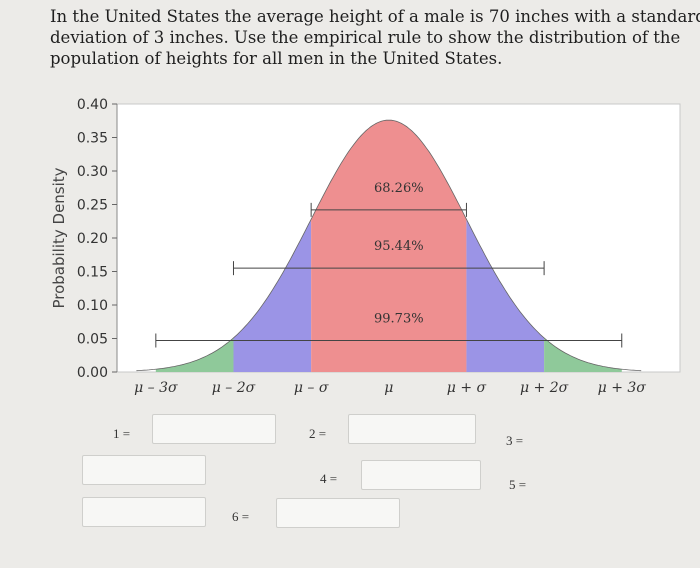 This screenshot has height=568, width=700. Describe the element at coordinates (399, 319) in the screenshot. I see `interval-label: 99.73%` at that location.